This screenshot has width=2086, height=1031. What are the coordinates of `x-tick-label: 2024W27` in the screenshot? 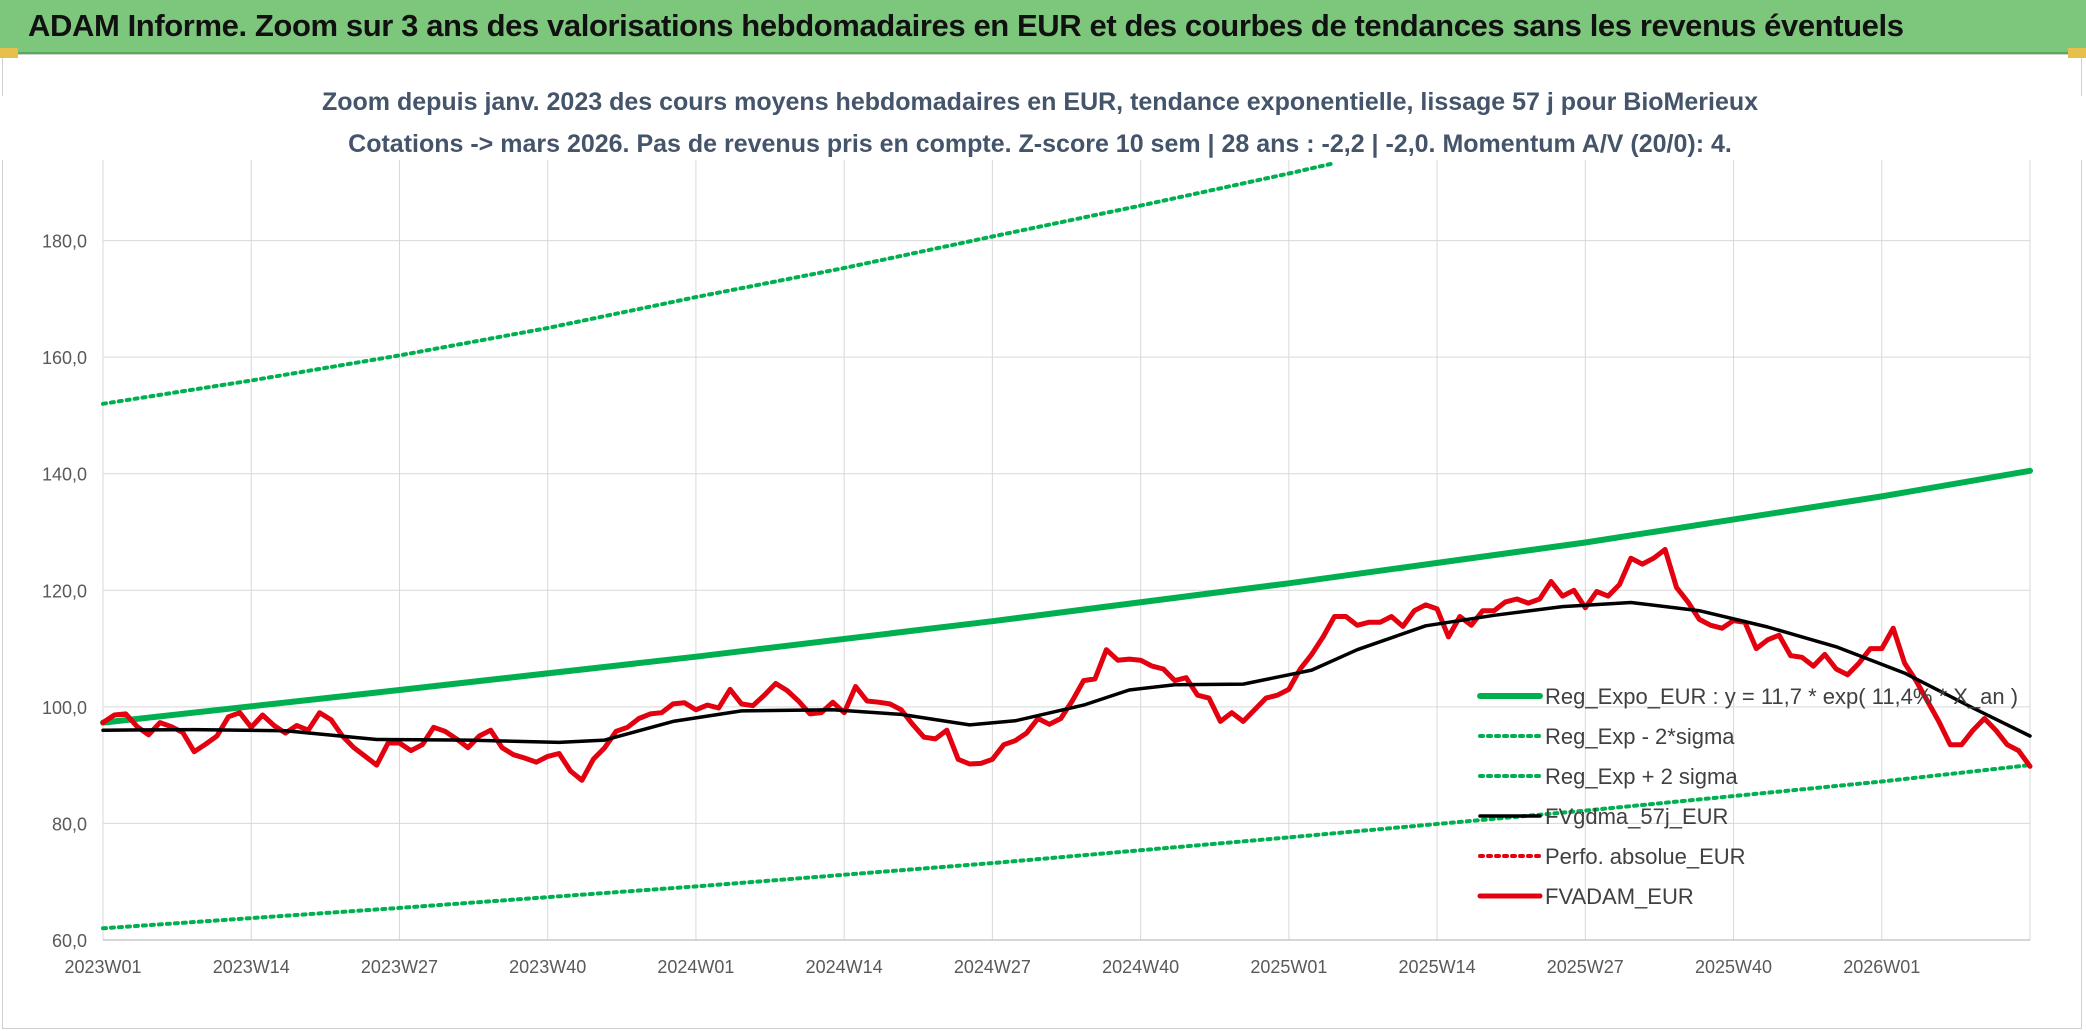 It's located at (992, 967).